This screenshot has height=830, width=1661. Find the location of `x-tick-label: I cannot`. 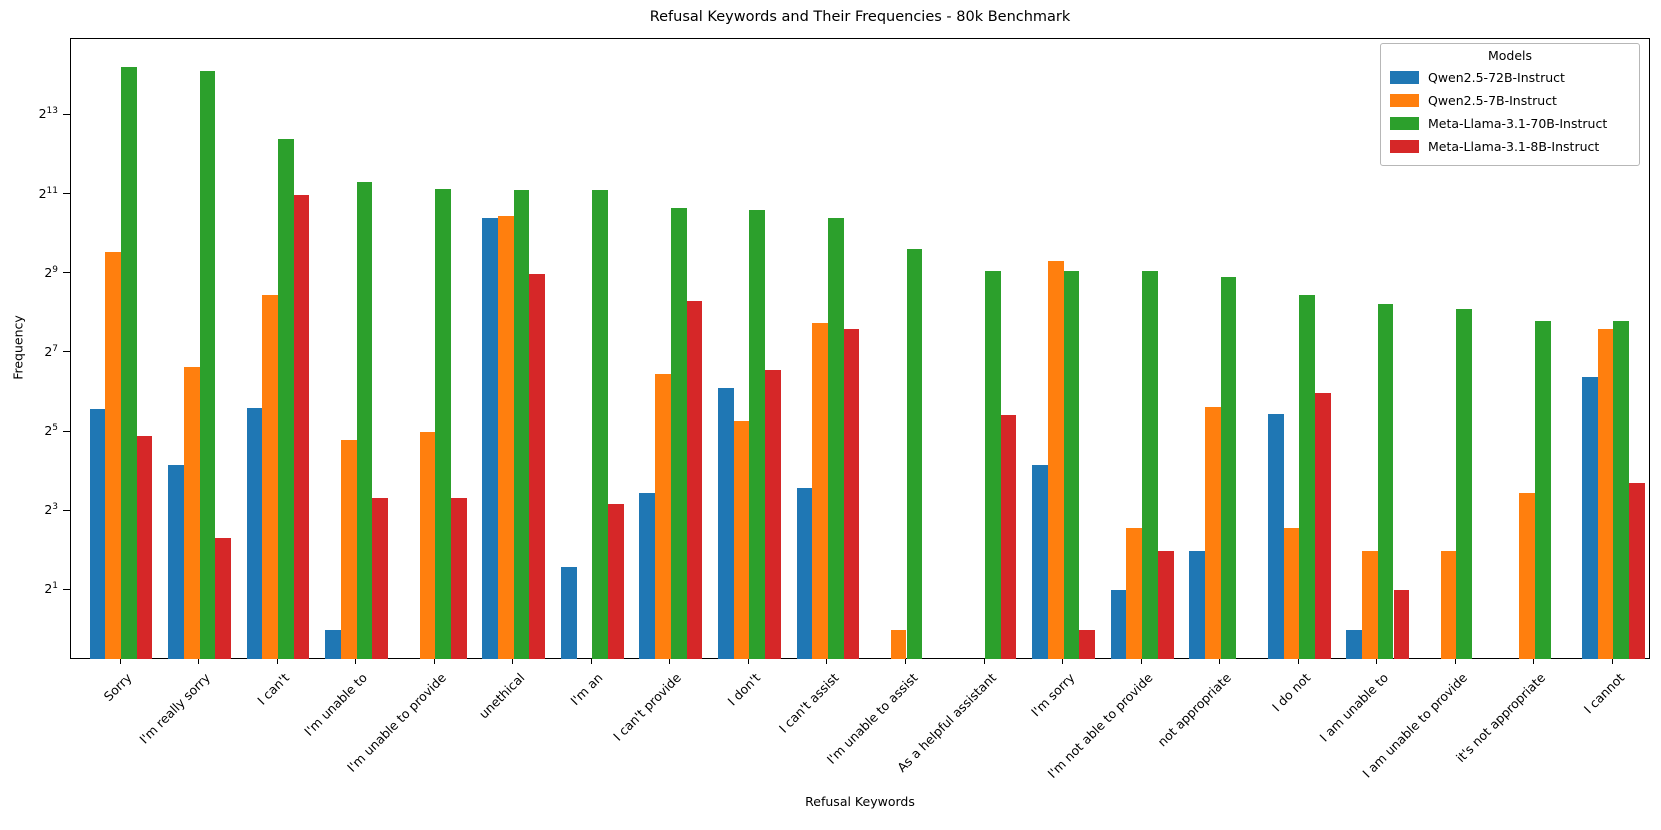

x-tick-label: I cannot is located at coordinates (1604, 693).